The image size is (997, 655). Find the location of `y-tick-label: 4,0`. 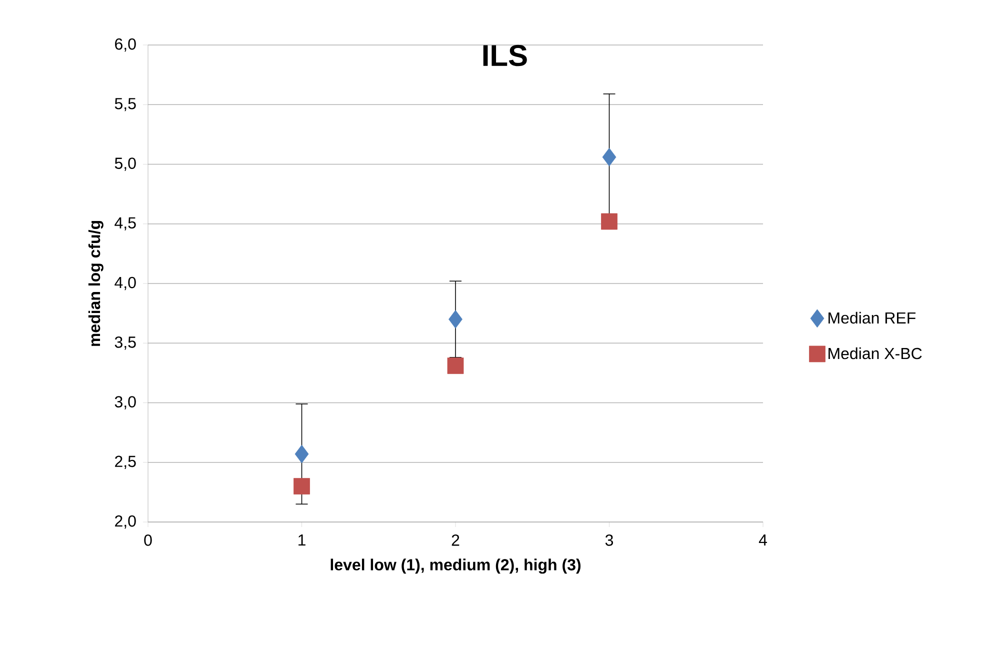

y-tick-label: 4,0 is located at coordinates (125, 283).